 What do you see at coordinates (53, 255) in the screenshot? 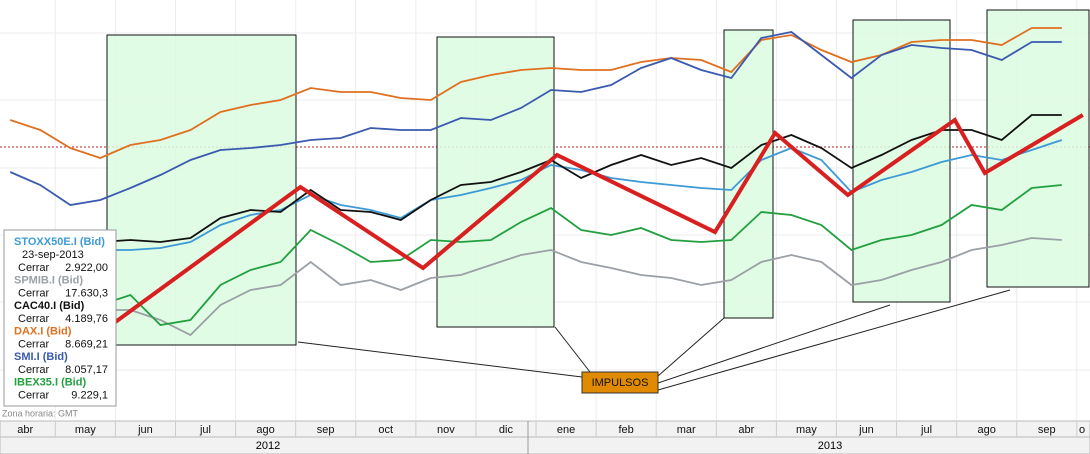
I see `legend-date: 23-sep-2013` at bounding box center [53, 255].